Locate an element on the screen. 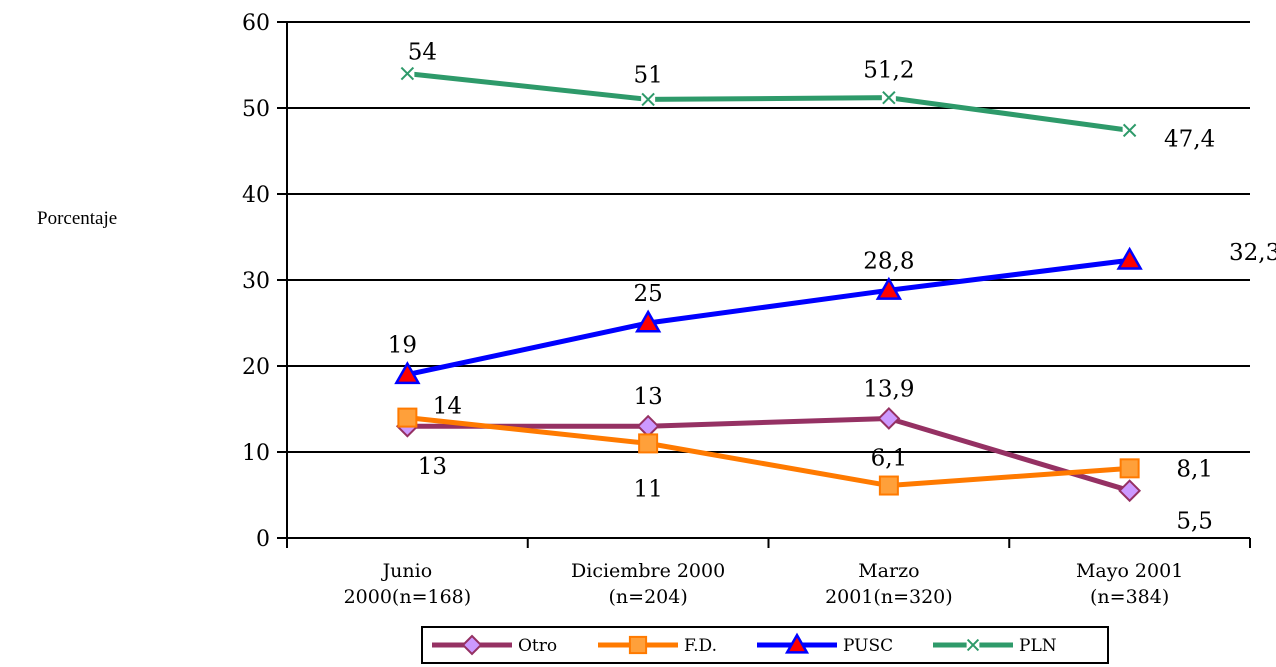 Image resolution: width=1276 pixels, height=667 pixels. x-tick-label: Marzo 2001(n=320) is located at coordinates (889, 584).